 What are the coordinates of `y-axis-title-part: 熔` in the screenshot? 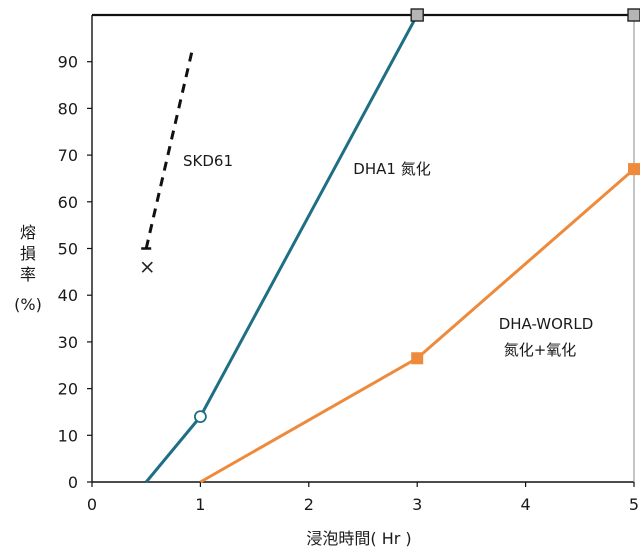 It's located at (28, 232).